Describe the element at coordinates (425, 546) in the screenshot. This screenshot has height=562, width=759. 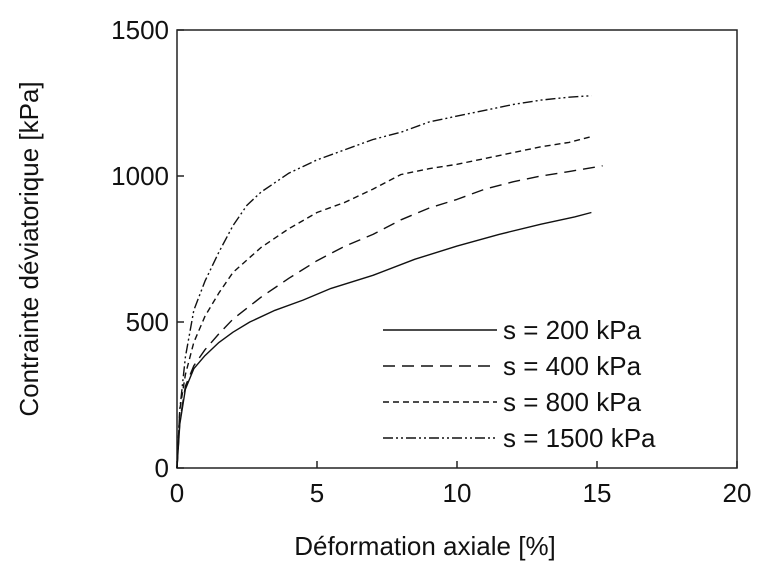
I see `x-axis-label: Déformation axiale [%]` at that location.